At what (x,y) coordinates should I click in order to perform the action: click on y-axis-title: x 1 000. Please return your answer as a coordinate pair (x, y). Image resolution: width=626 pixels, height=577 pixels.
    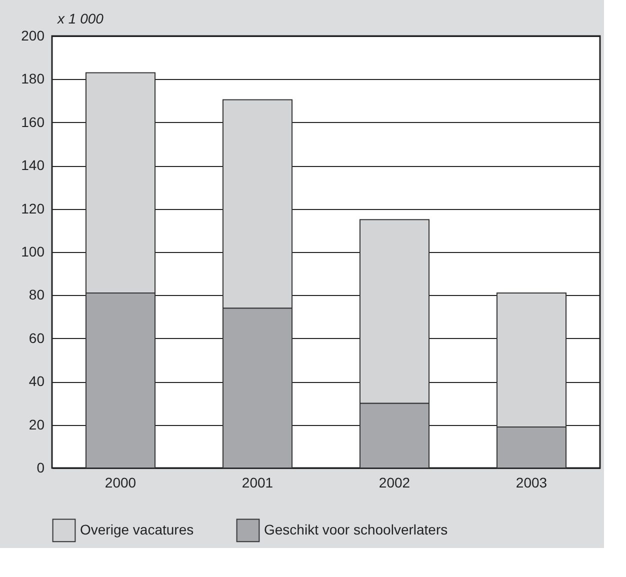
    Looking at the image, I should click on (80, 18).